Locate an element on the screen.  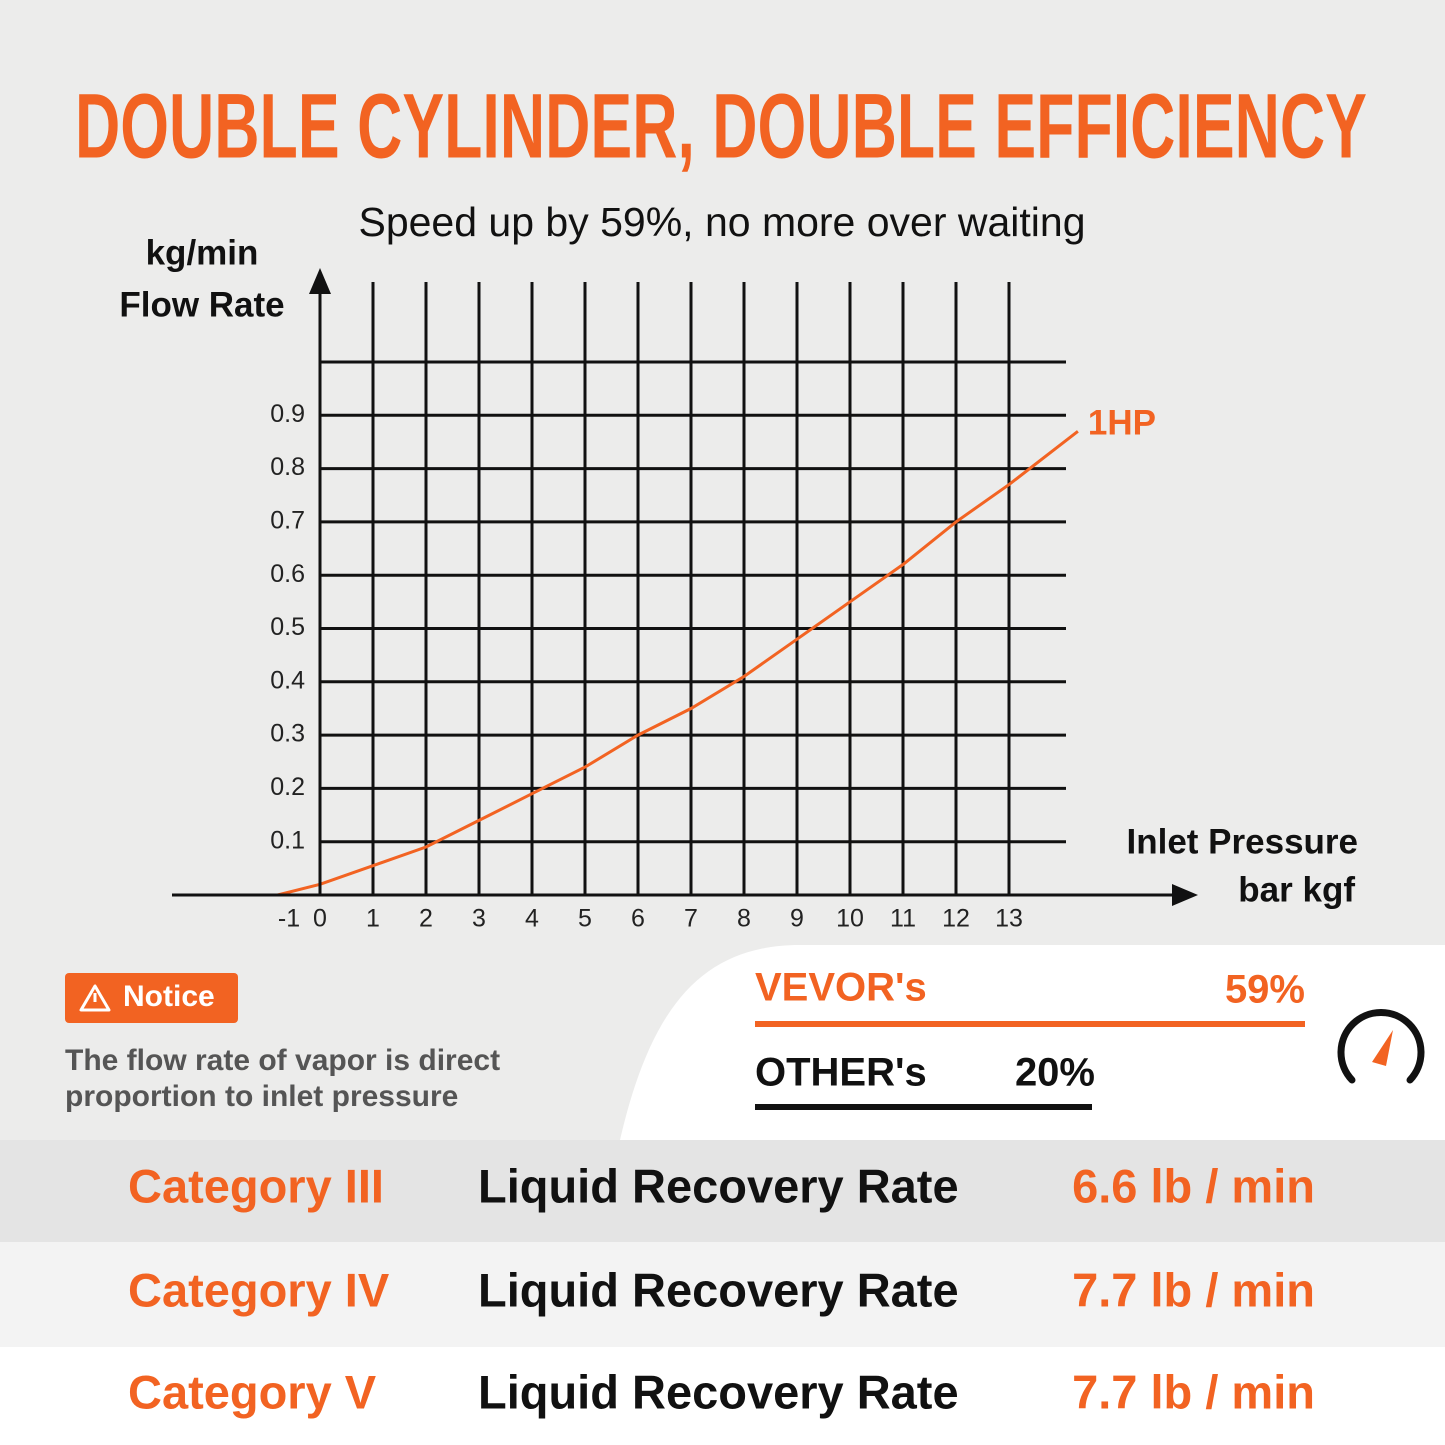
warning-icon is located at coordinates (95, 998).